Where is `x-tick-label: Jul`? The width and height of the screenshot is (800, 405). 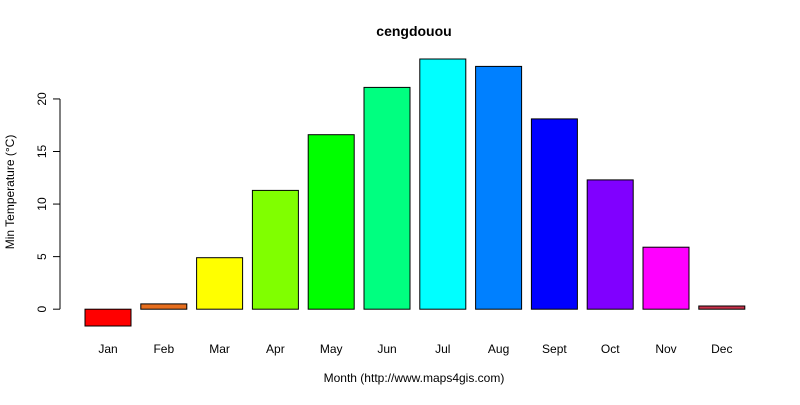
x-tick-label: Jul is located at coordinates (442, 349).